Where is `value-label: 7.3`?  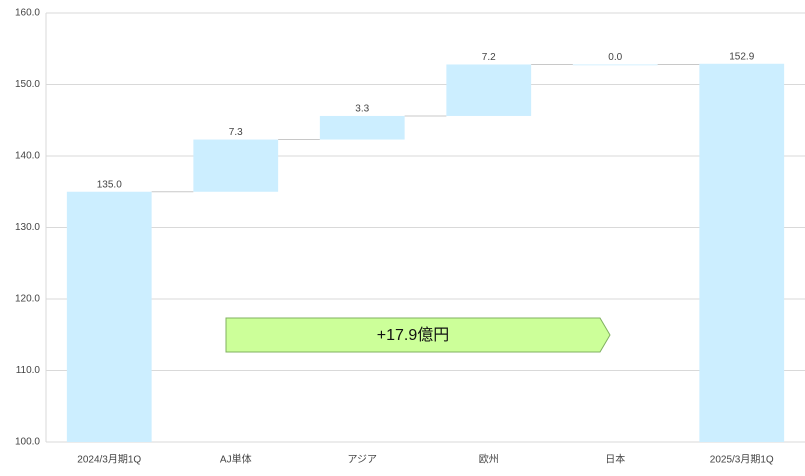 value-label: 7.3 is located at coordinates (236, 132).